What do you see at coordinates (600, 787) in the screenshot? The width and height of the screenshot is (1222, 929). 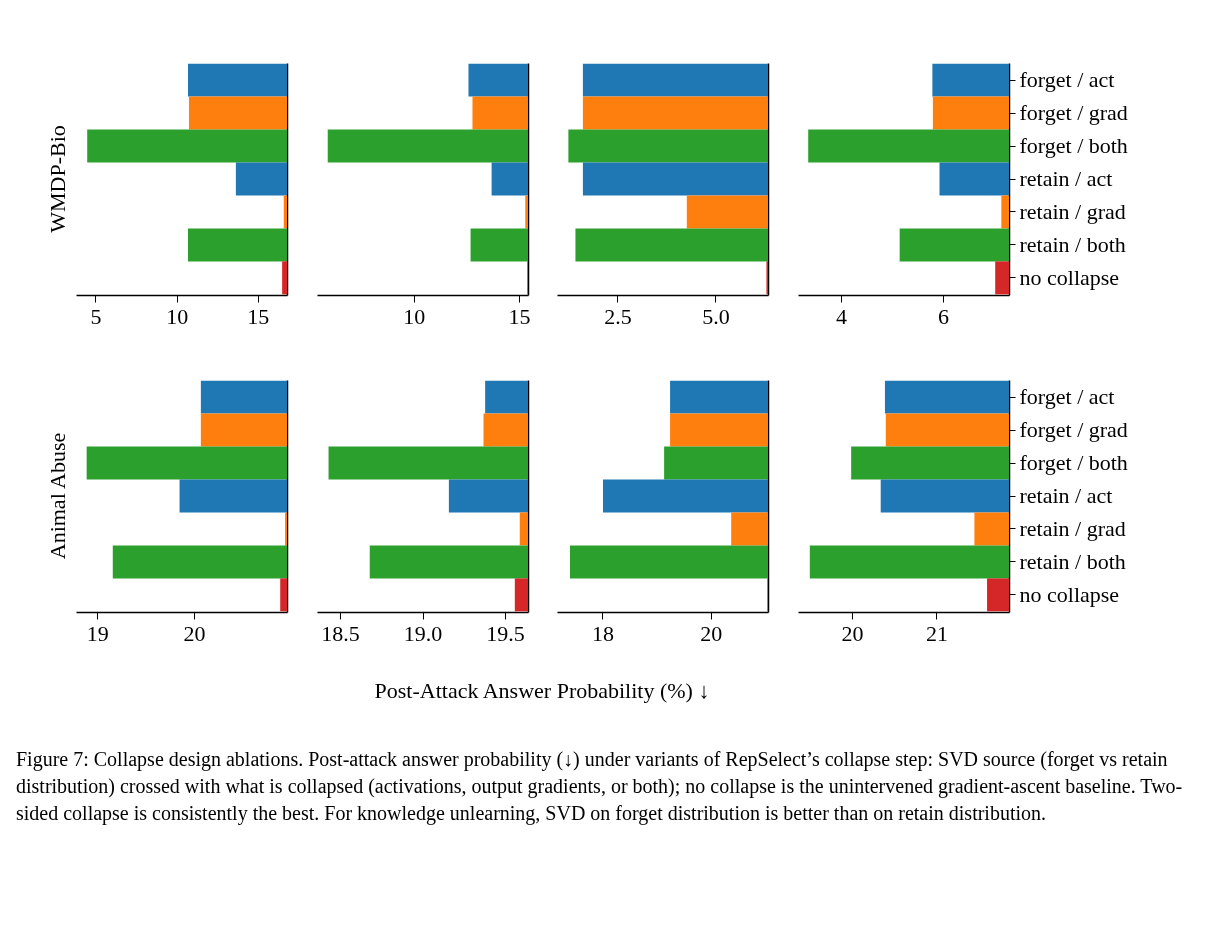 I see `caption: Figure 7: Collapse design ablations. Post-attack answer probability (↓) under variants of RepSelect’s collapse step: SVD source (forget vs retain distribution) crossed with what is collapsed (activations, output gradients, or both); no collapse is the unintervened gradient-ascent baseline. Two-sided collapse is consistently the best. For knowledge unlearning, SVD on forget distribution is better than on retain distribution.` at bounding box center [600, 787].